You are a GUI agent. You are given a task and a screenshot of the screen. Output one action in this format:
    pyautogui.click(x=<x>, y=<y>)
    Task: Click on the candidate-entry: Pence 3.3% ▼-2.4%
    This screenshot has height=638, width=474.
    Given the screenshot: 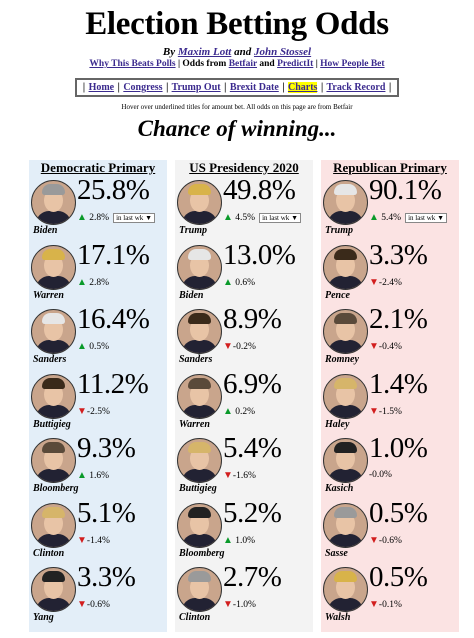 What is the action you would take?
    pyautogui.click(x=390, y=274)
    